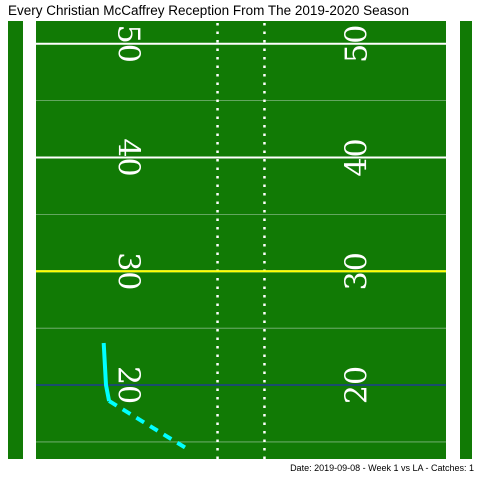 The height and width of the screenshot is (480, 480). What do you see at coordinates (453, 240) in the screenshot?
I see `right-sideline-border` at bounding box center [453, 240].